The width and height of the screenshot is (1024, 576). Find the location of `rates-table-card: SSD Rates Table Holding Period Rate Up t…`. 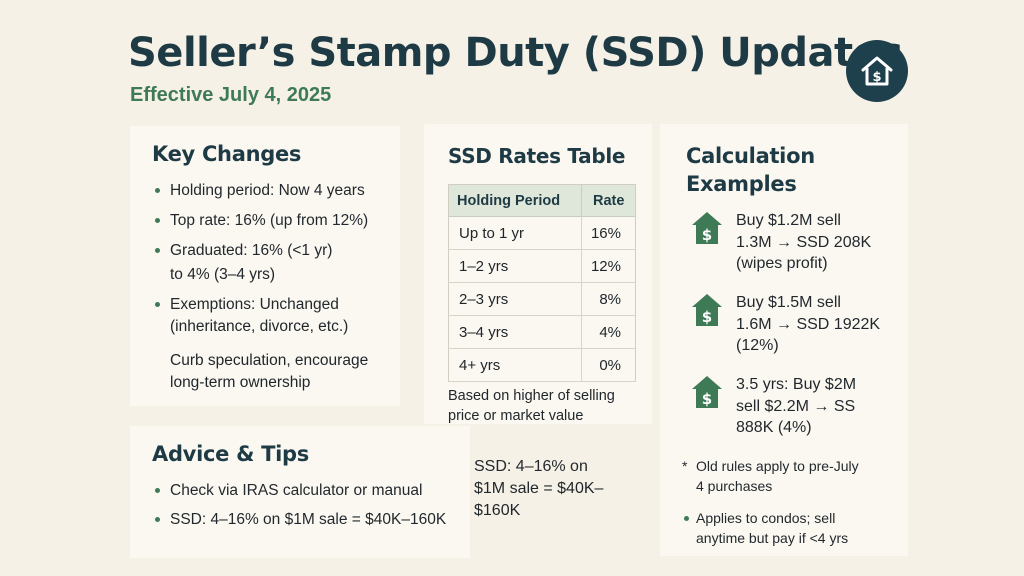

rates-table-card: SSD Rates Table Holding Period Rate Up t… is located at coordinates (538, 274).